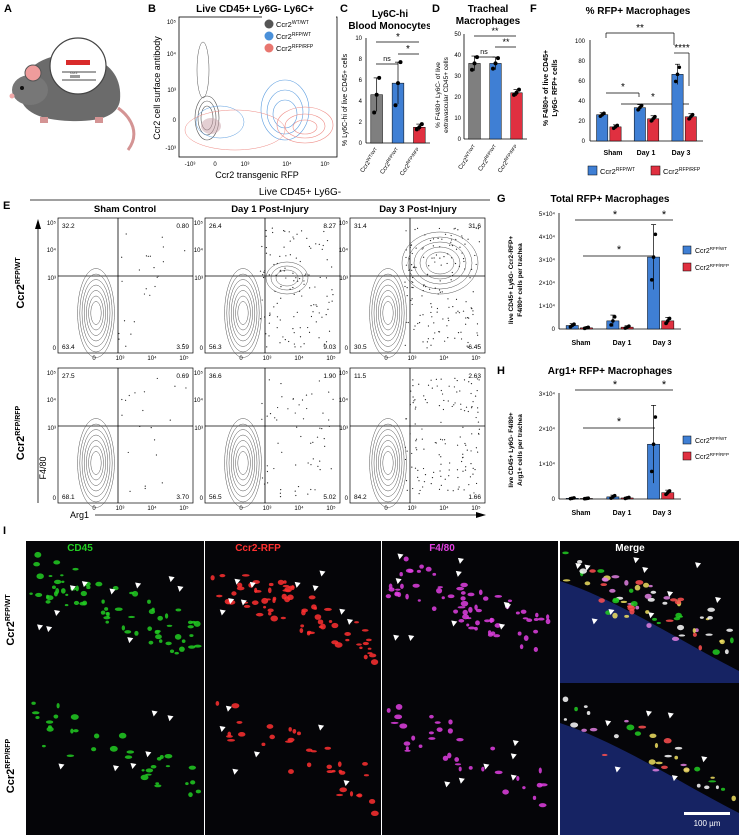  Describe the element at coordinates (257, 164) in the screenshot. I see `panel-b-xticks: -10³ 0 10³ 10⁴ 10⁵` at that location.